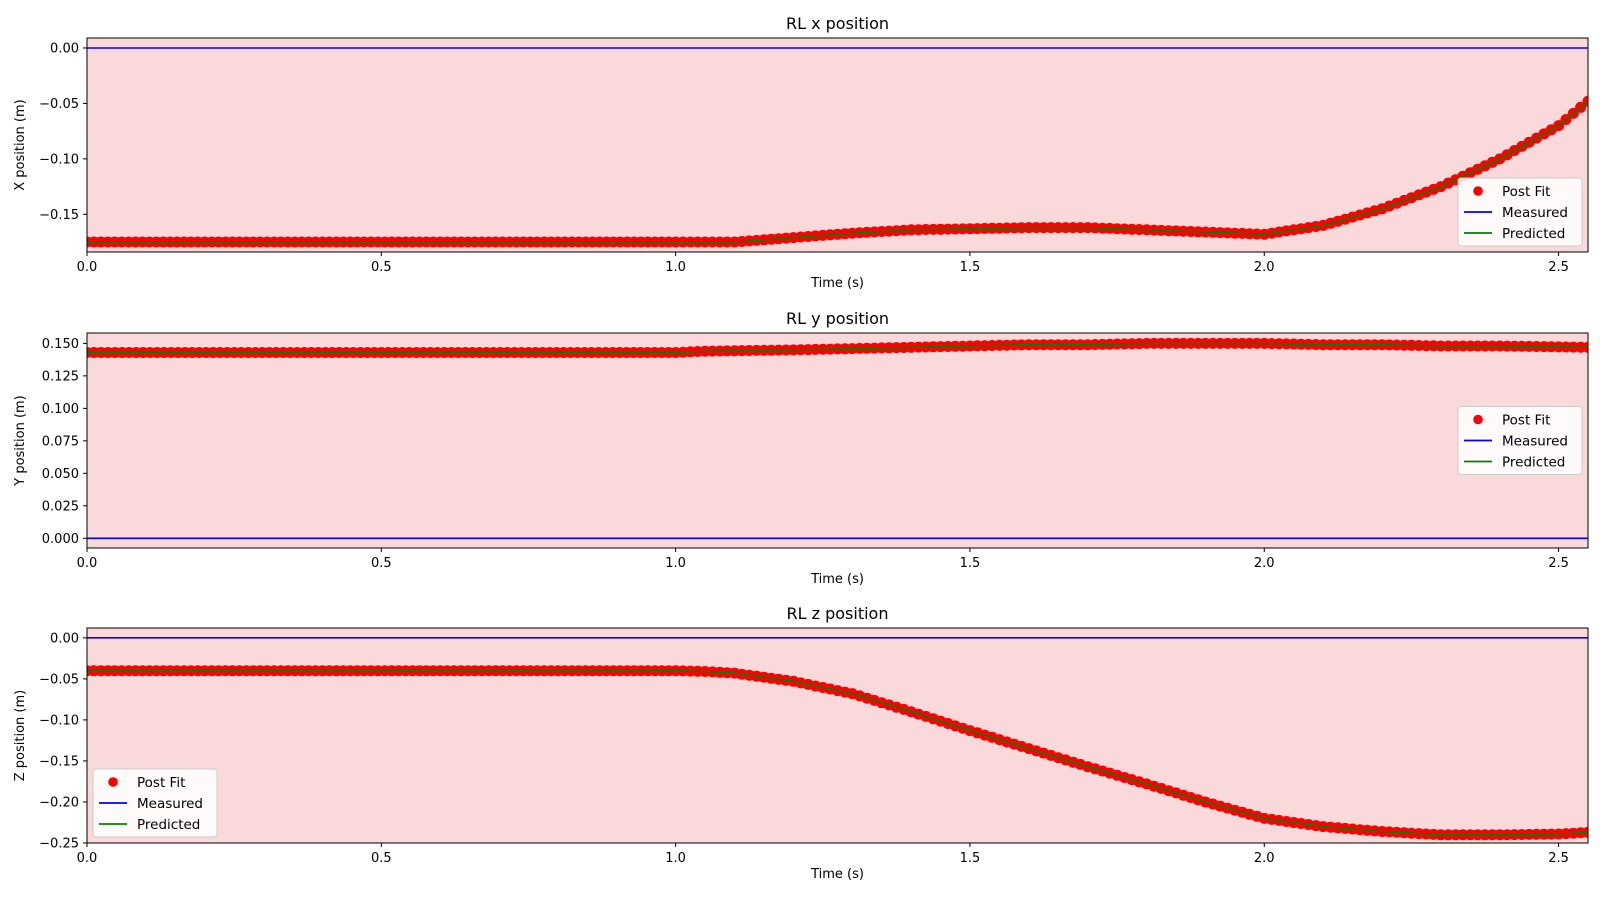  I want to click on subplot-title: RL x position, so click(837, 23).